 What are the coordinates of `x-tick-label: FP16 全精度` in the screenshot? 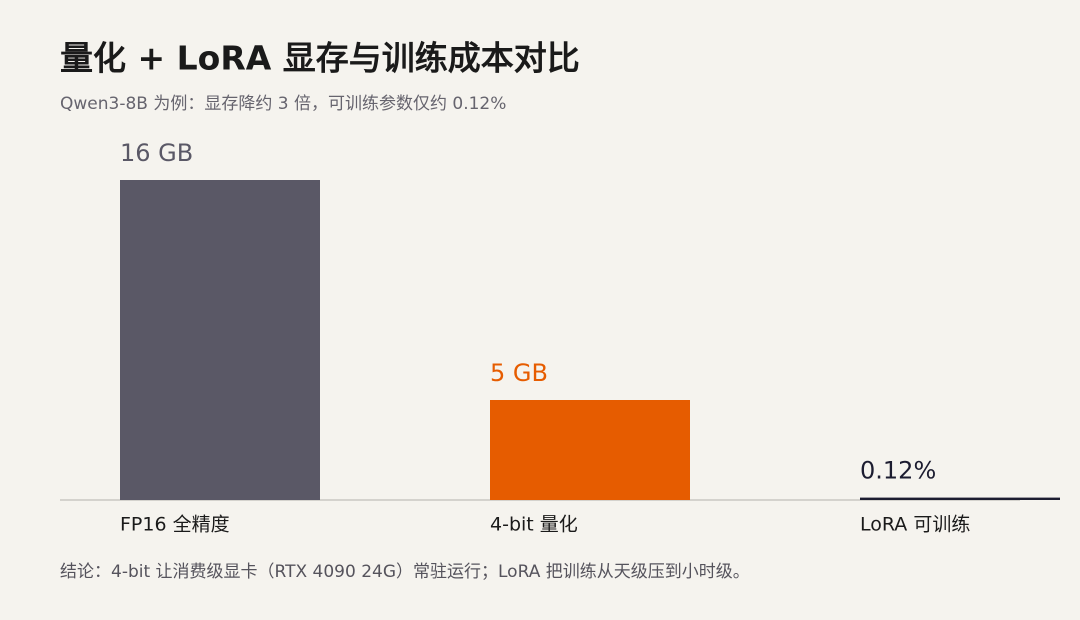 It's located at (175, 525).